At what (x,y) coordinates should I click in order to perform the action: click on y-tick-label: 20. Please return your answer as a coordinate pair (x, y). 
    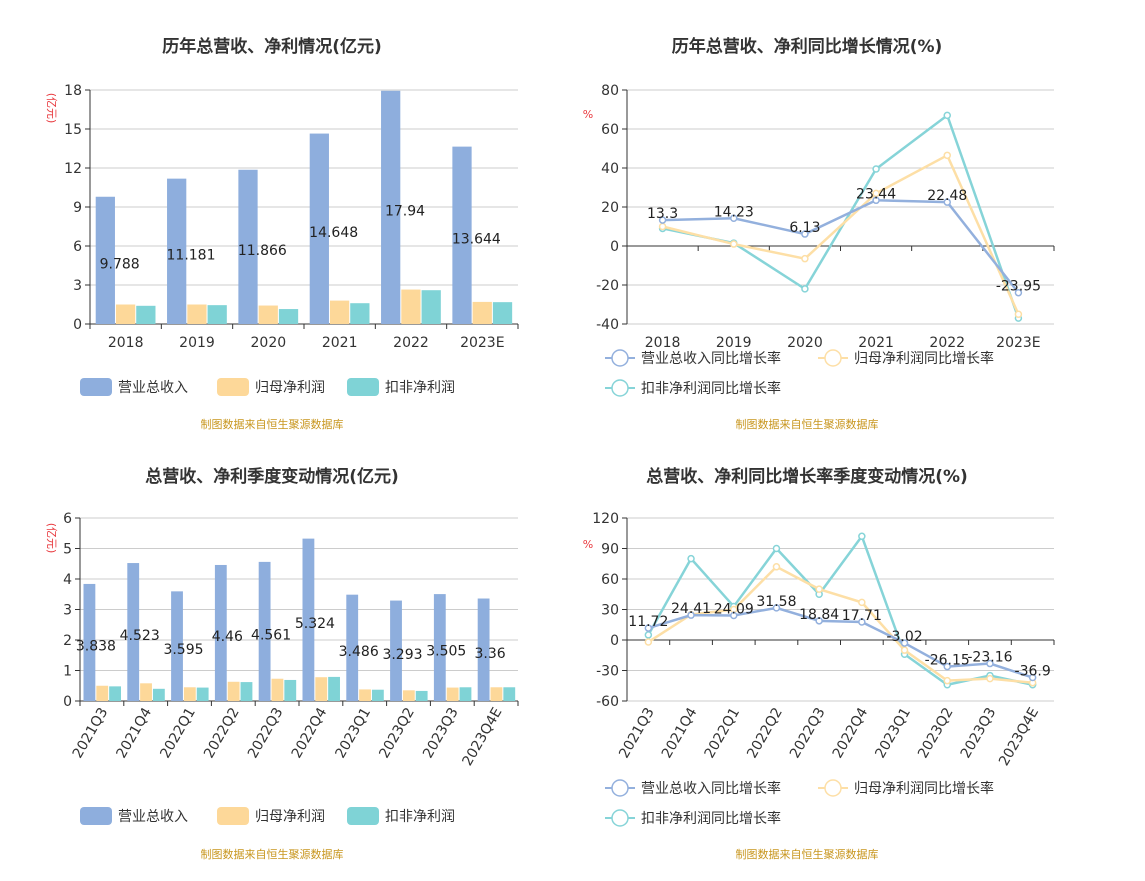
    Looking at the image, I should click on (610, 208).